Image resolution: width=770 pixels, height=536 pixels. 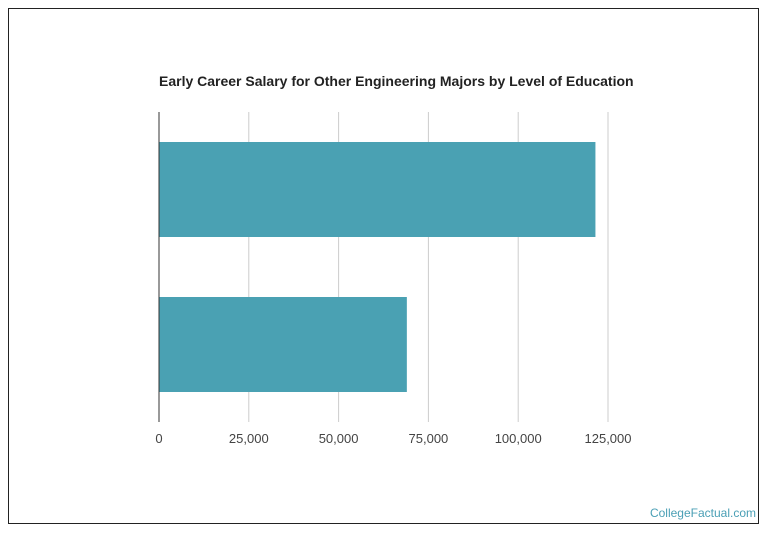 What do you see at coordinates (393, 438) in the screenshot?
I see `x-tick-labels: 0 25,000 50,000 75,000 100,000 125,000` at bounding box center [393, 438].